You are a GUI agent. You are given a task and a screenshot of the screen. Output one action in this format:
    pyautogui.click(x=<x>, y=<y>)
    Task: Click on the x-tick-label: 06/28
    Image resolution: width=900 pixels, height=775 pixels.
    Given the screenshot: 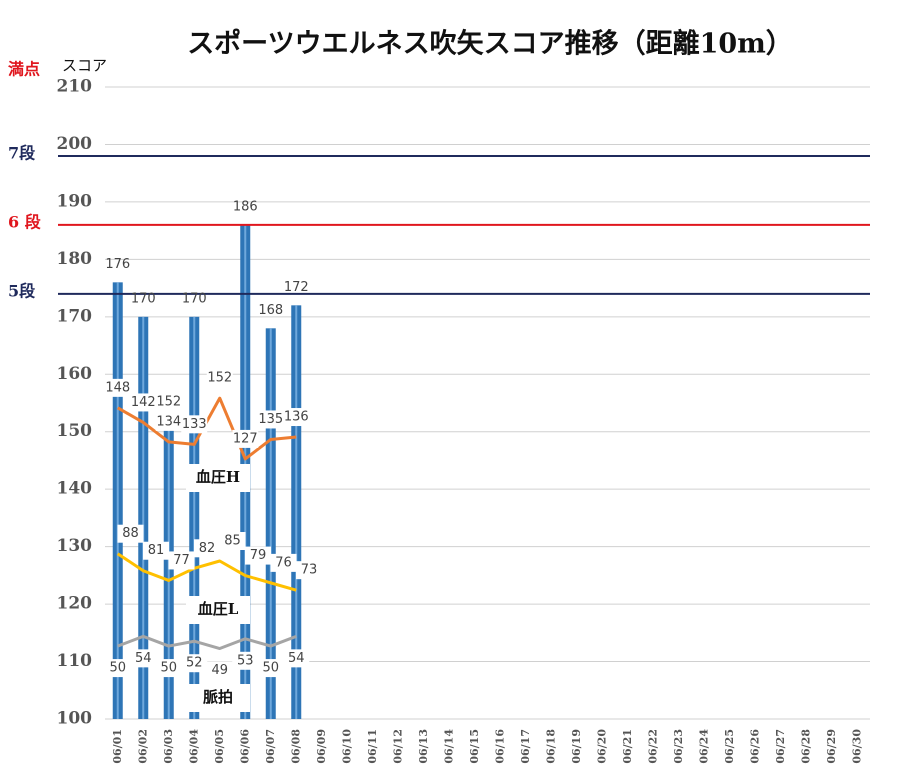 What is the action you would take?
    pyautogui.click(x=805, y=746)
    